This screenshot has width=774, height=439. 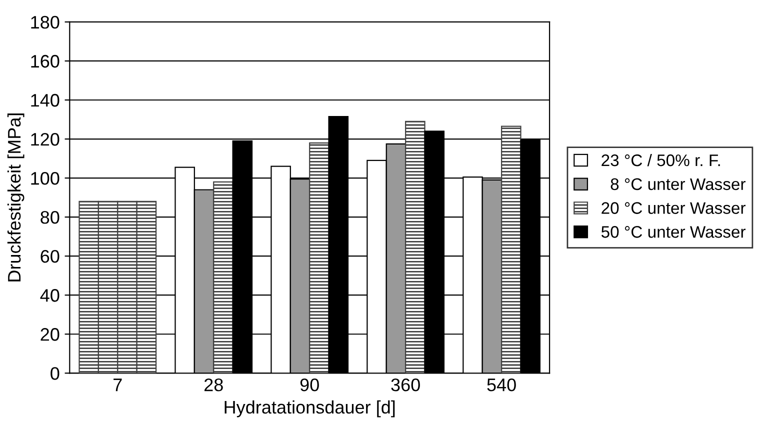 What do you see at coordinates (50, 295) in the screenshot?
I see `y-tick-label: 40` at bounding box center [50, 295].